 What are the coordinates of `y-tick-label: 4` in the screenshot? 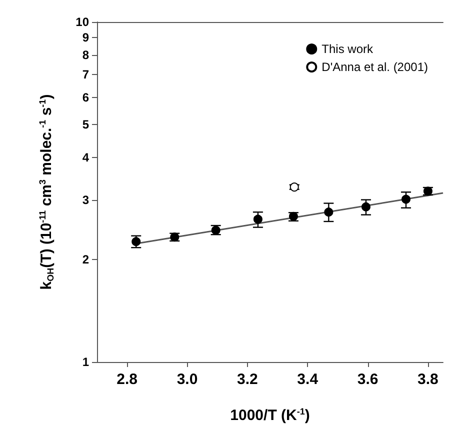 It's located at (86, 157).